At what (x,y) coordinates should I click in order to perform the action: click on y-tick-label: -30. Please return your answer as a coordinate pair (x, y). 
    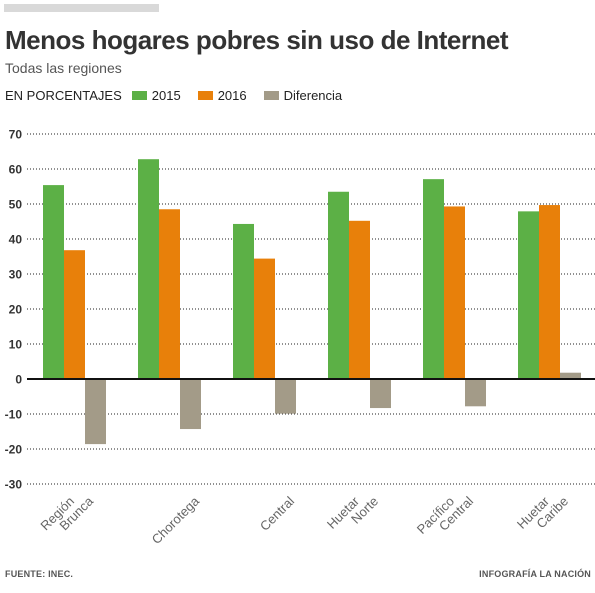
    Looking at the image, I should click on (14, 485).